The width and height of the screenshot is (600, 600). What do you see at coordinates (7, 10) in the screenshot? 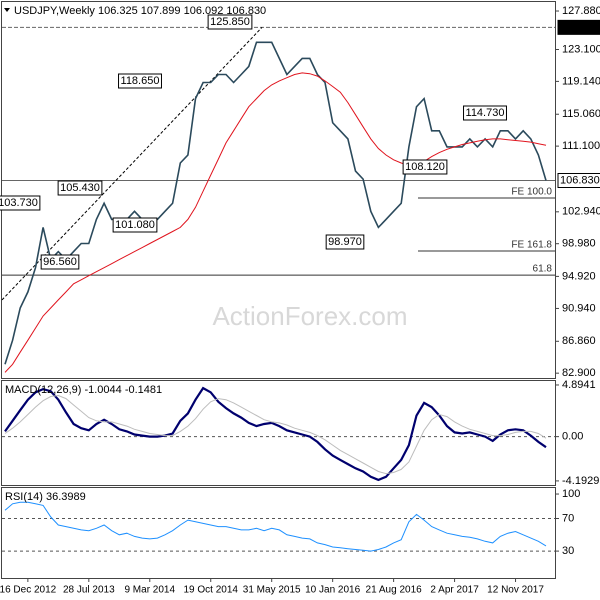
I see `title-marker` at bounding box center [7, 10].